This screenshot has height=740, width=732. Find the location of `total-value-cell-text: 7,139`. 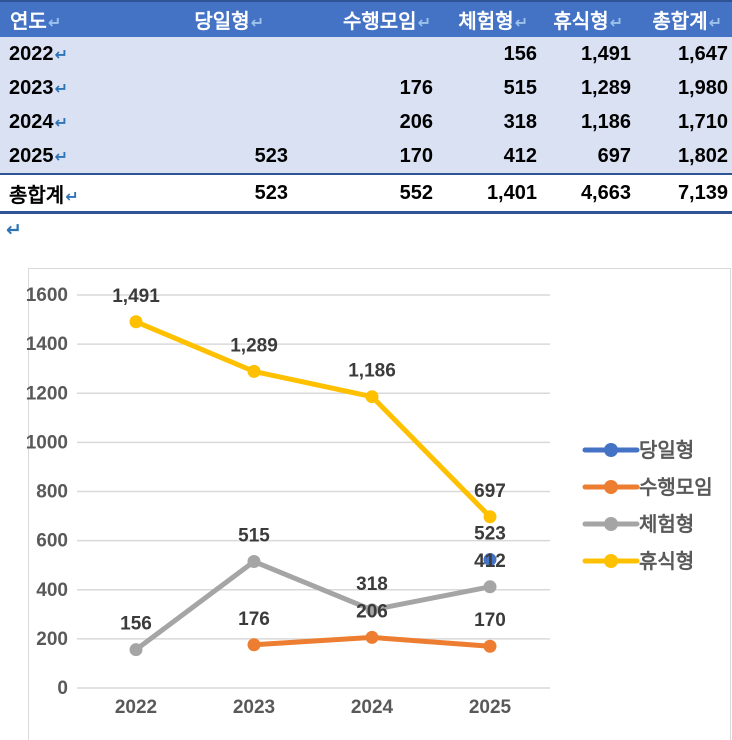

total-value-cell-text: 7,139 is located at coordinates (702, 192).